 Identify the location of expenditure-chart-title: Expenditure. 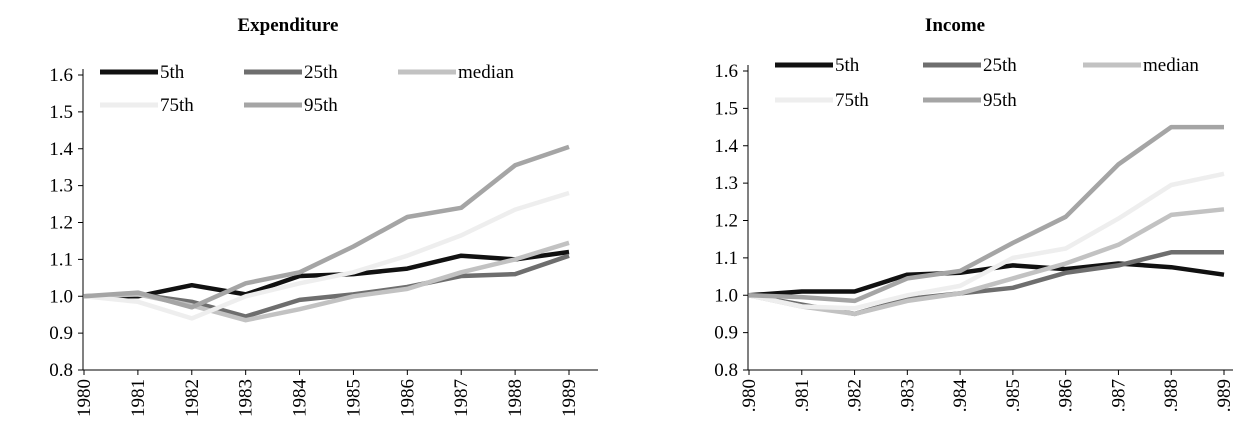
(287, 25).